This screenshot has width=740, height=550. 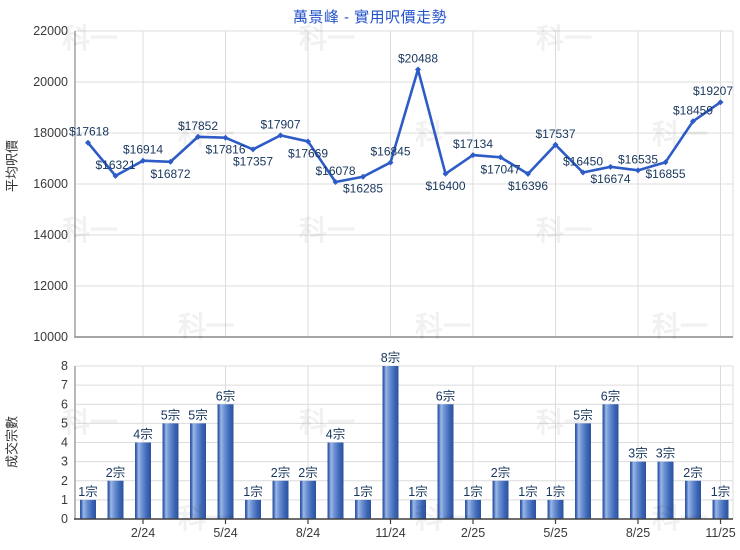 What do you see at coordinates (64, 443) in the screenshot?
I see `y-tick-label: 4` at bounding box center [64, 443].